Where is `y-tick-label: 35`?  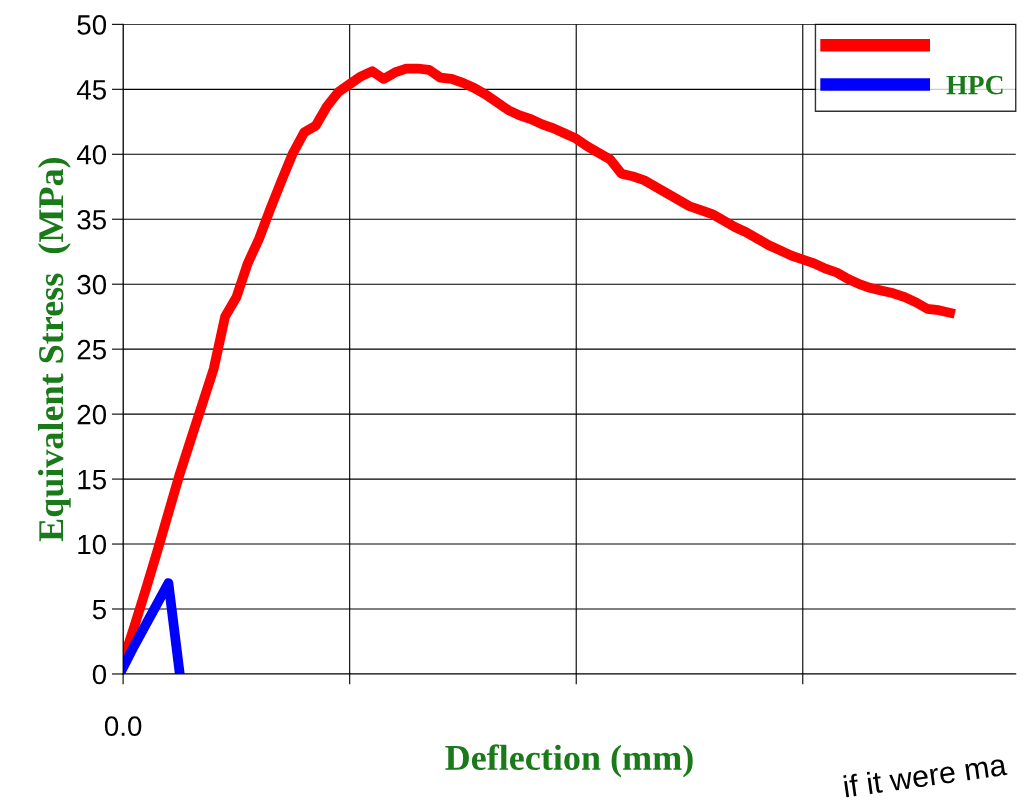 y-tick-label: 35 is located at coordinates (91, 219).